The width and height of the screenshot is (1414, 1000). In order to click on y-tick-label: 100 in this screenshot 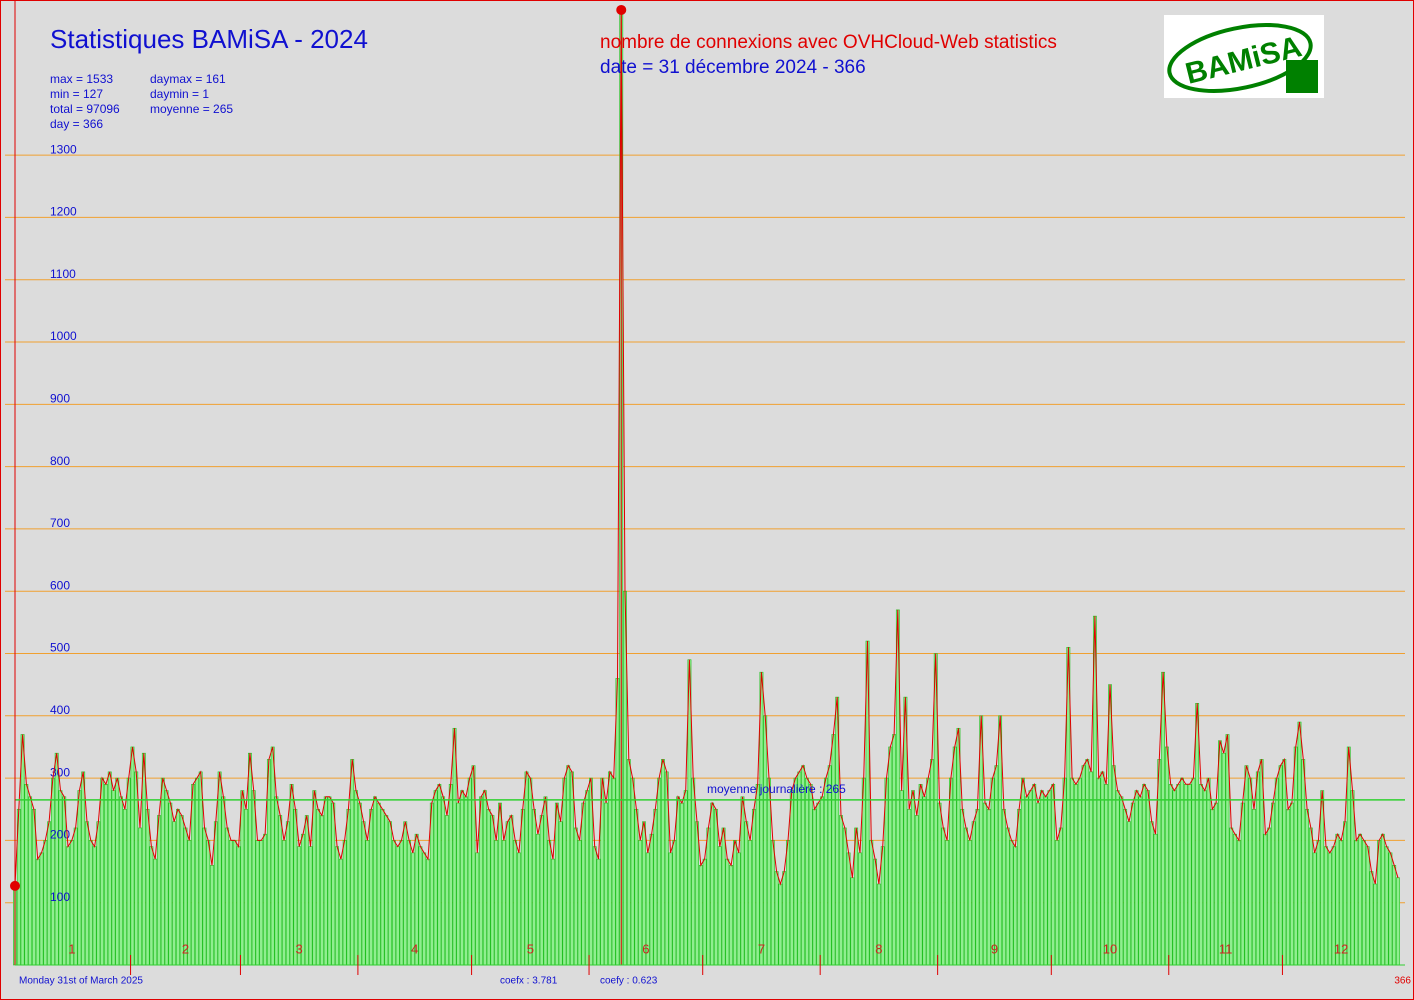, I will do `click(60, 897)`.